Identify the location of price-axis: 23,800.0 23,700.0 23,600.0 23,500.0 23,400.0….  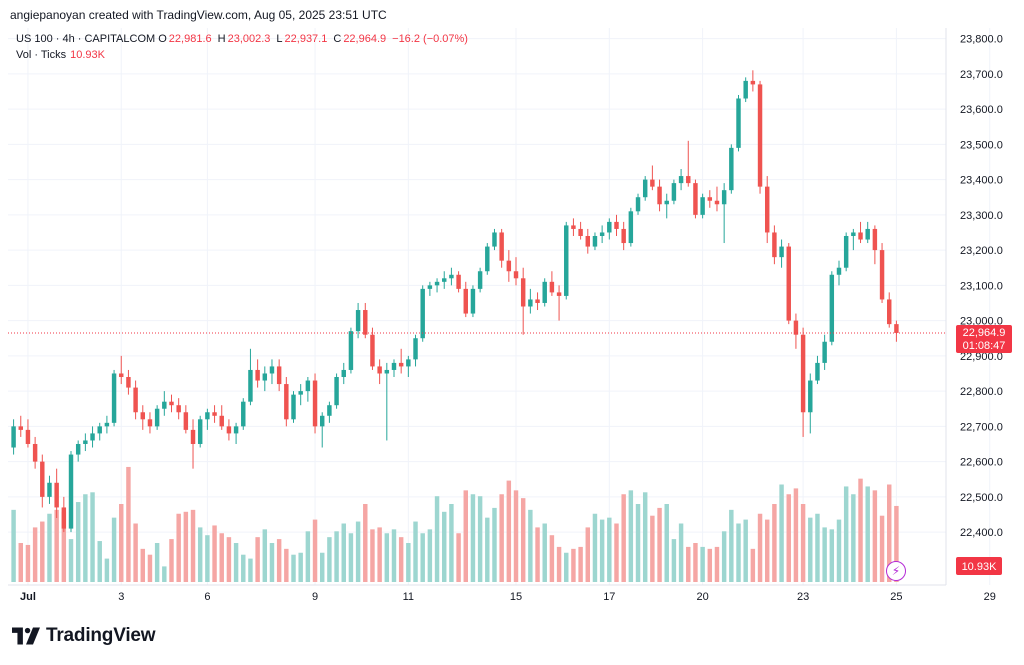
(981, 287).